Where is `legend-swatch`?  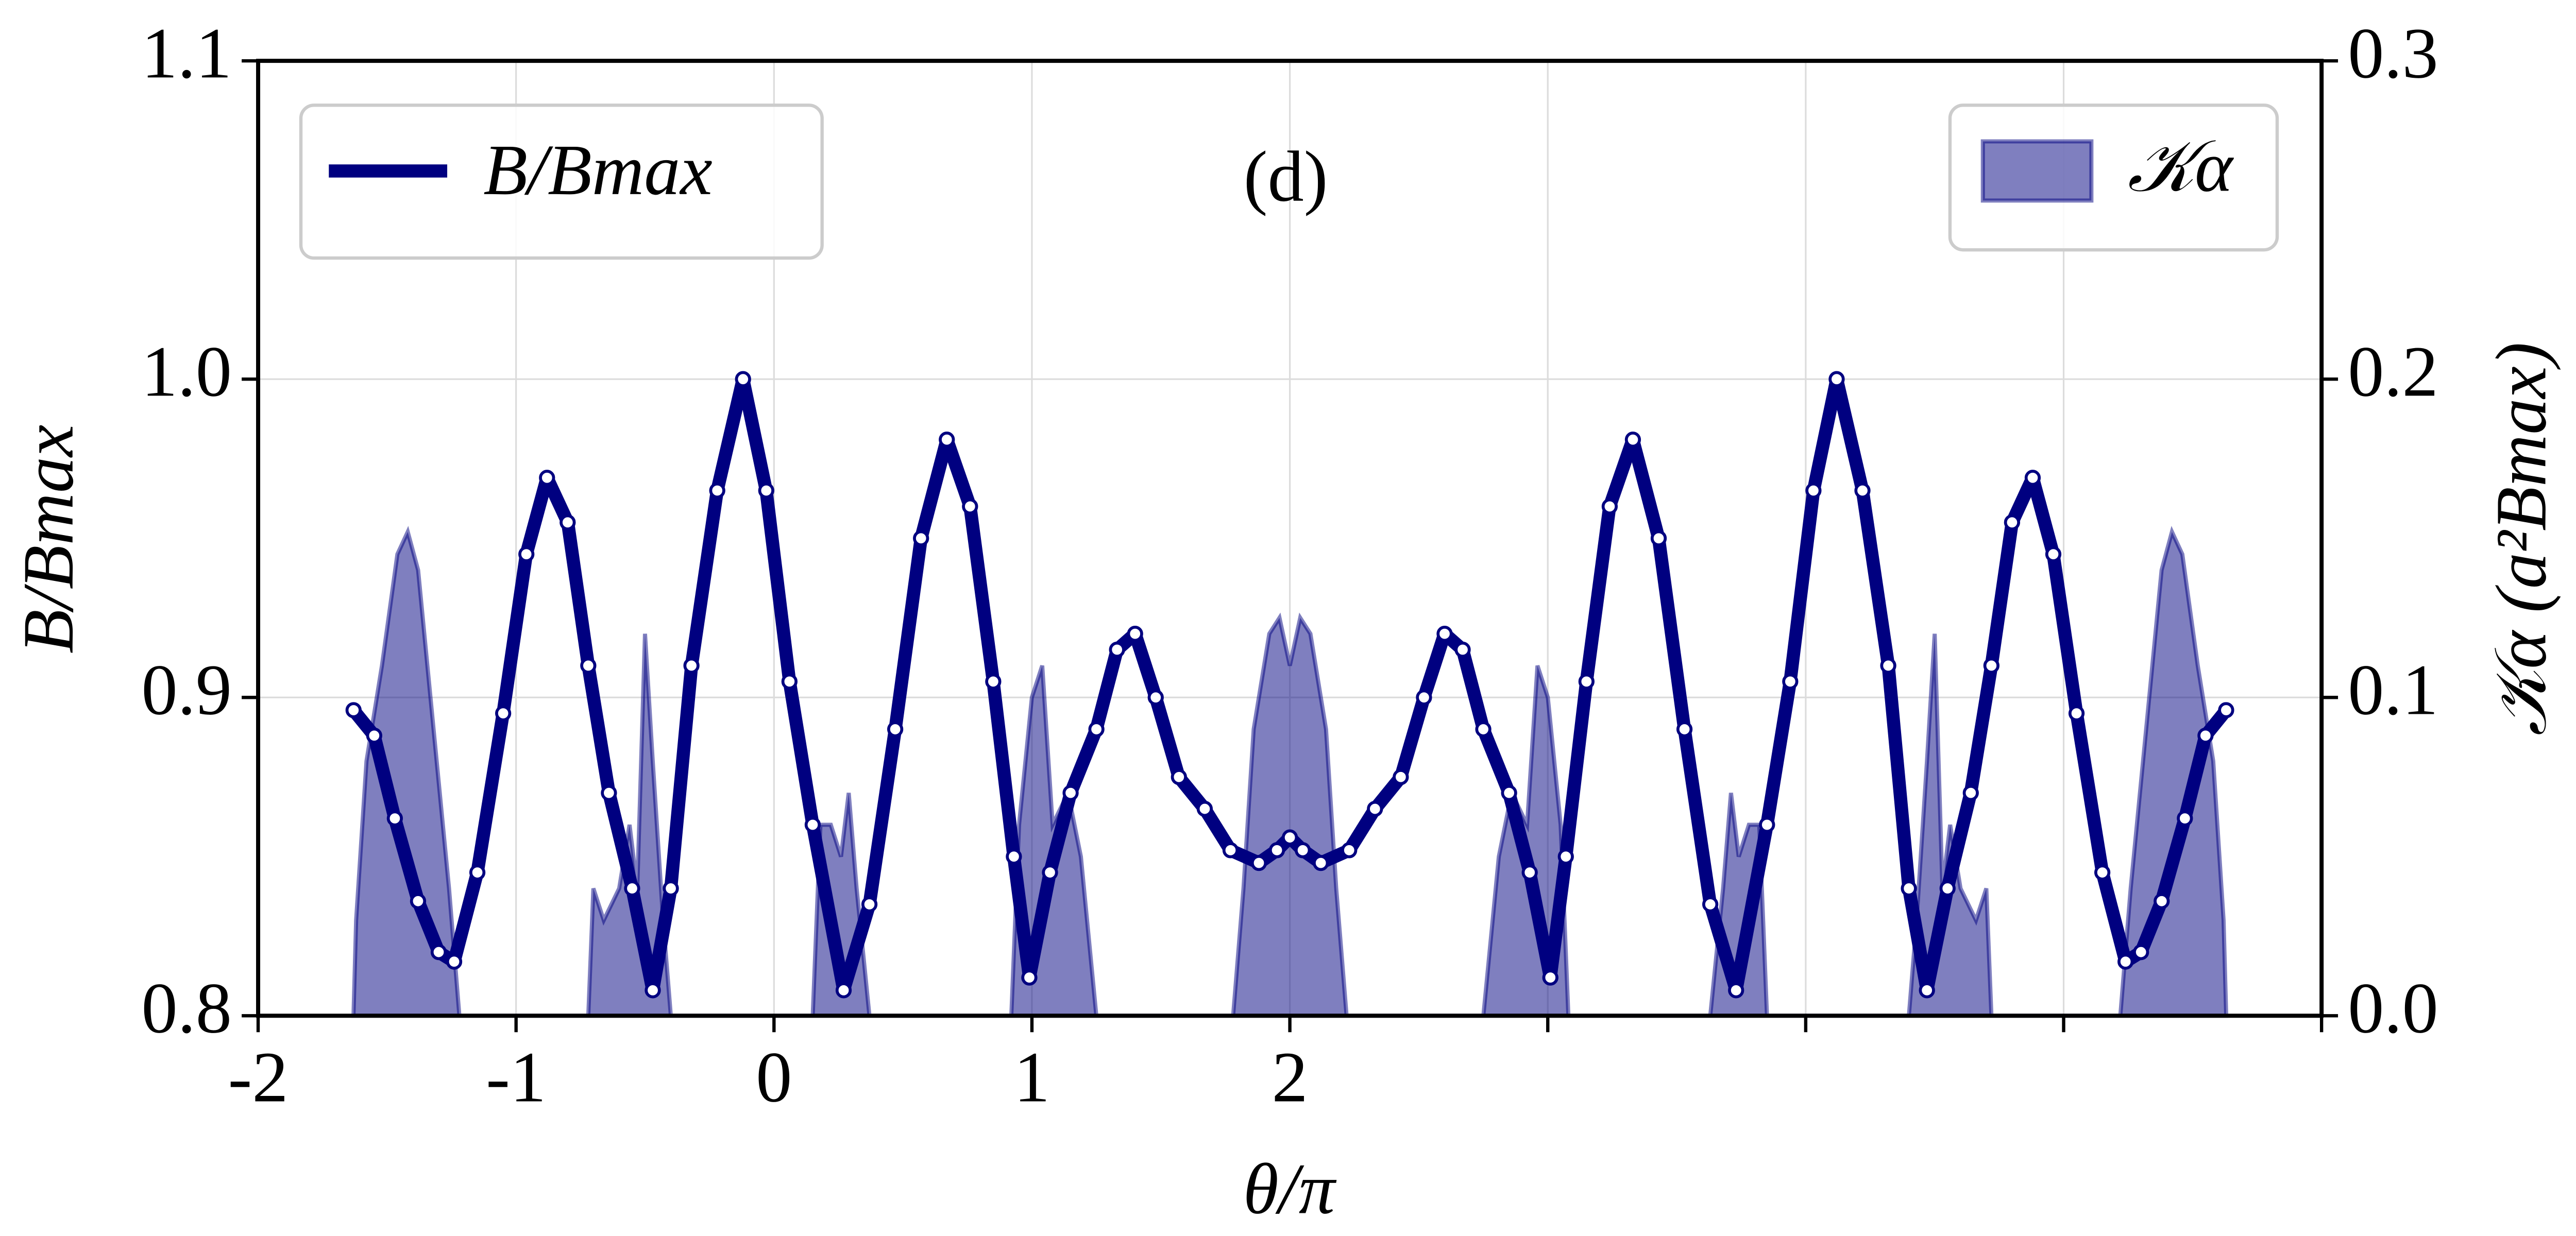
legend-swatch is located at coordinates (2037, 171).